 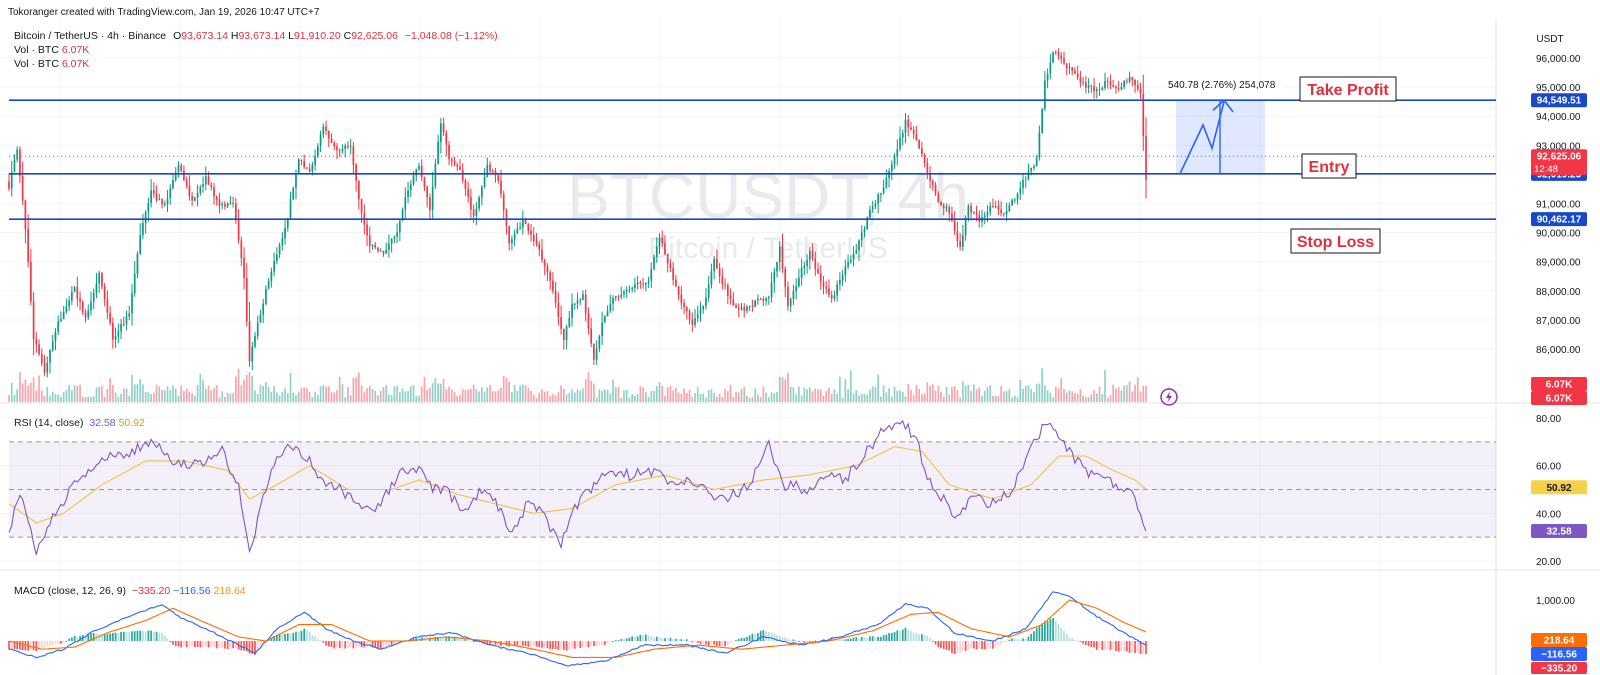 I want to click on price-line-tag: 94,549.51, so click(x=1559, y=101).